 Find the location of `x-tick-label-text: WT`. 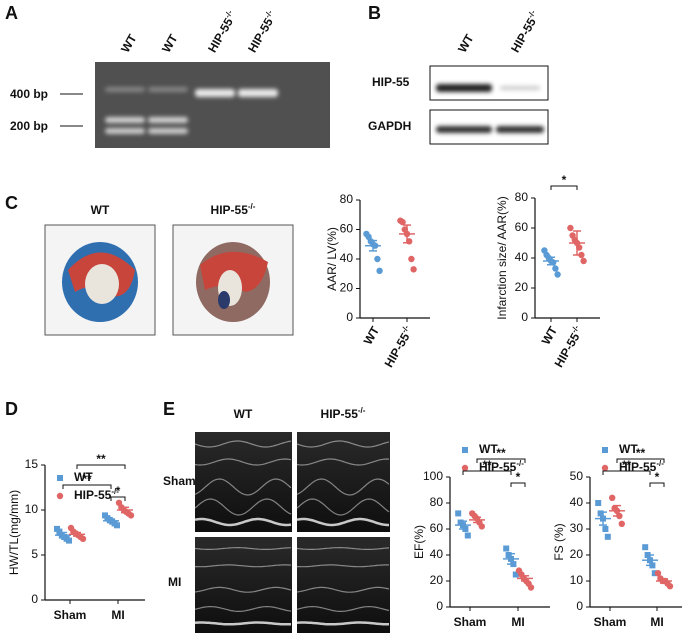

x-tick-label-text: WT is located at coordinates (372, 336).